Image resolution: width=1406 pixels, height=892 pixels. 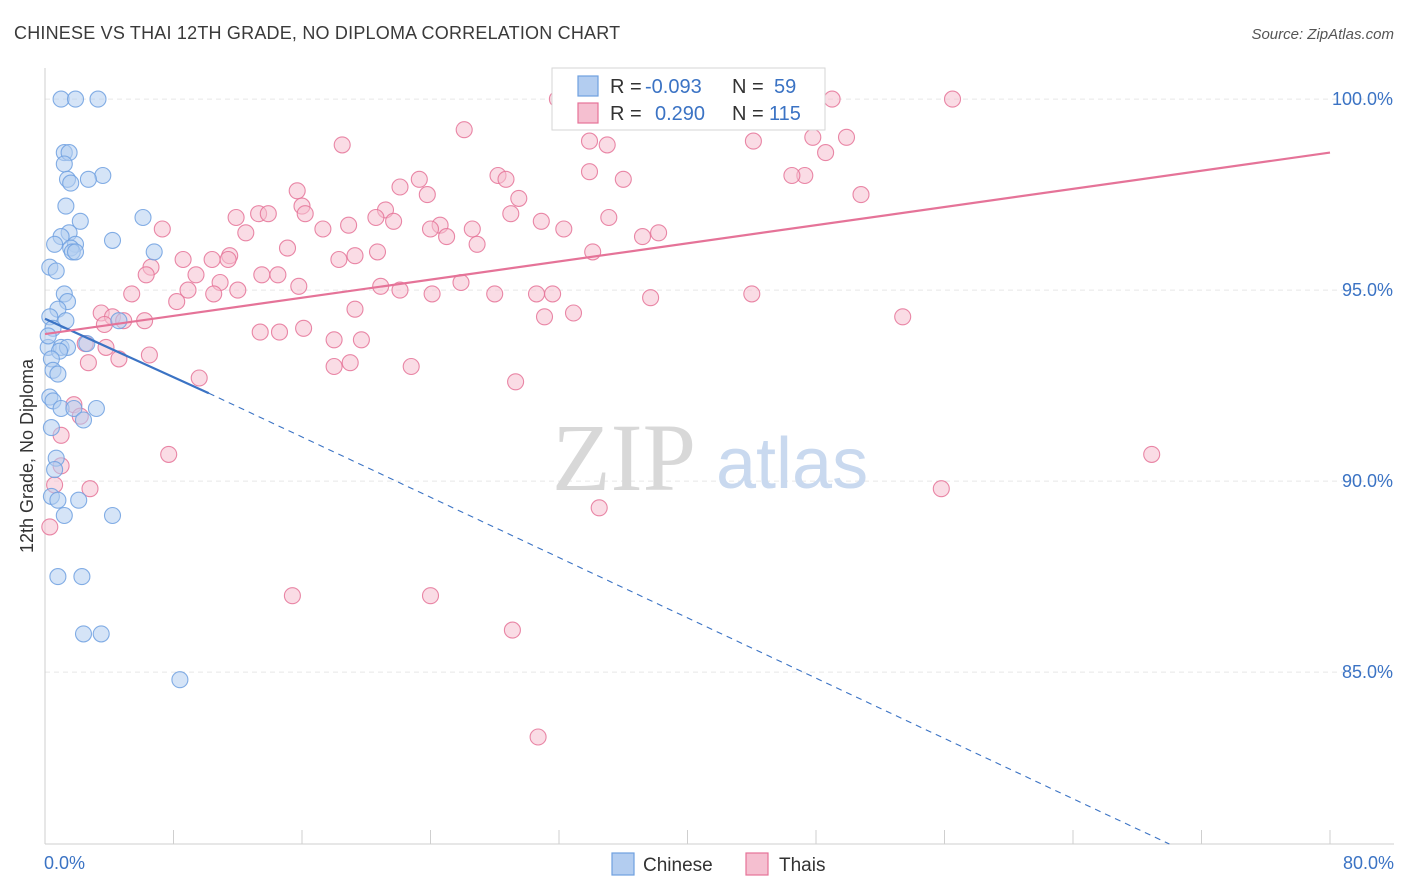 I want to click on y-tick-label: 100.0%, so click(x=1362, y=99).